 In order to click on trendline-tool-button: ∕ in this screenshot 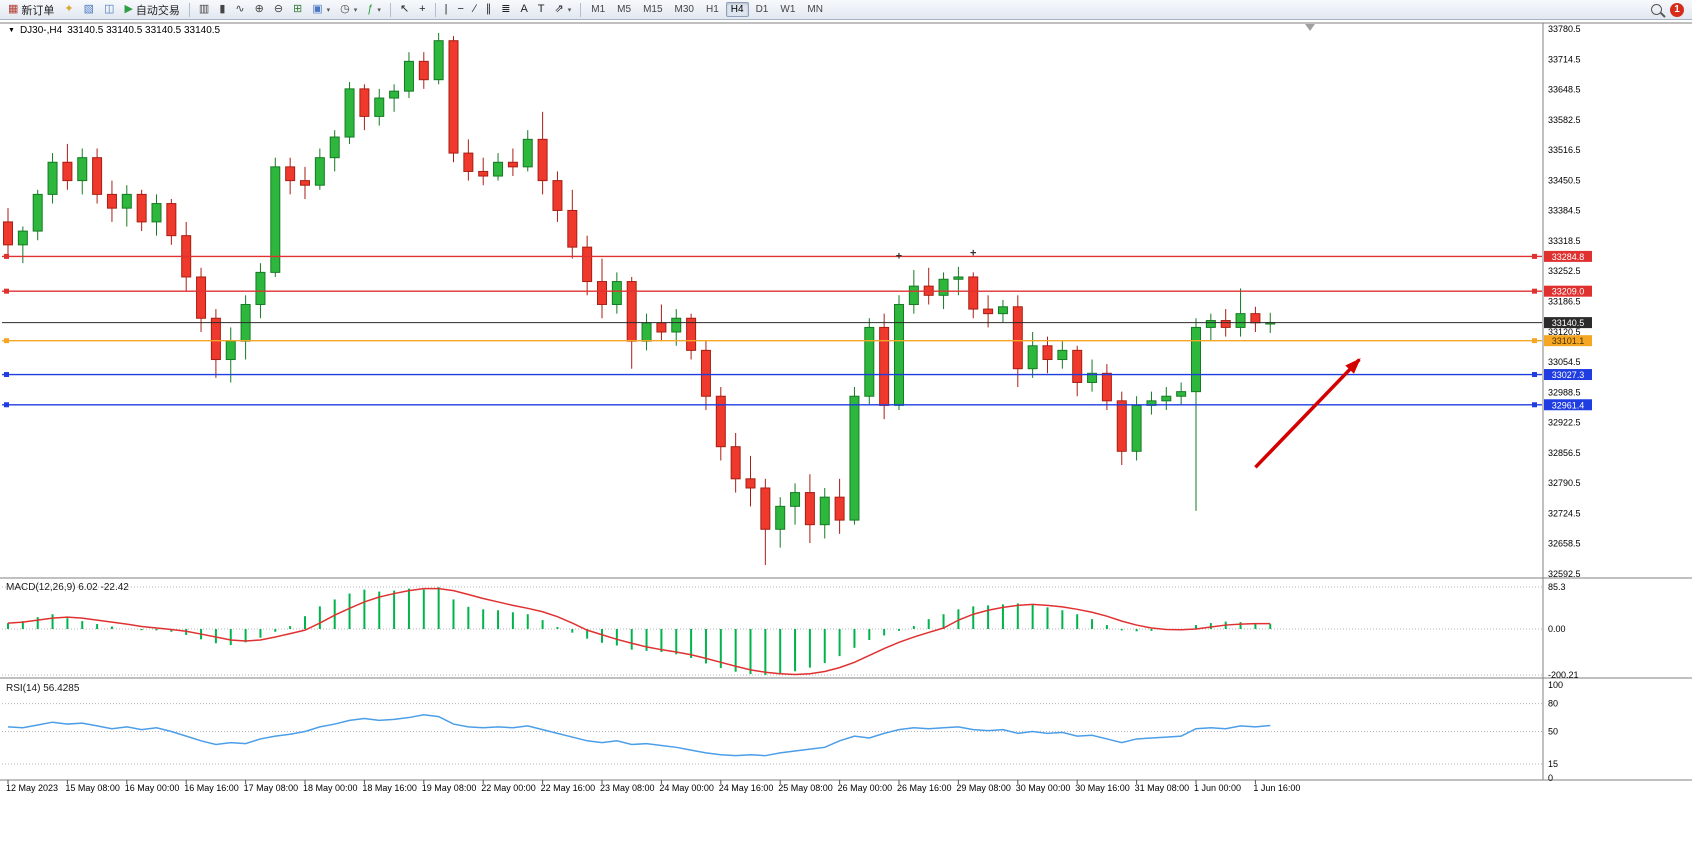, I will do `click(475, 10)`.